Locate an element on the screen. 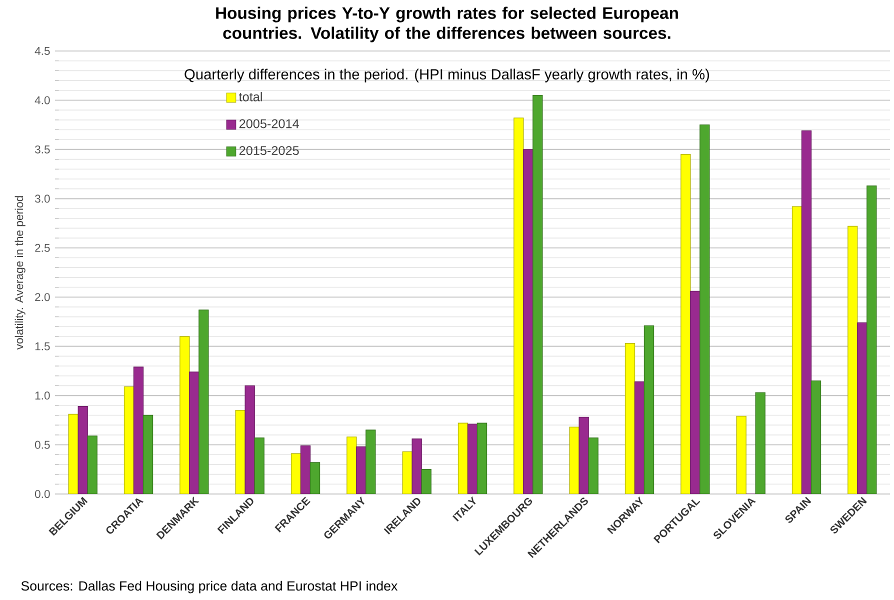  y-tick-label: 0.5 is located at coordinates (42, 444).